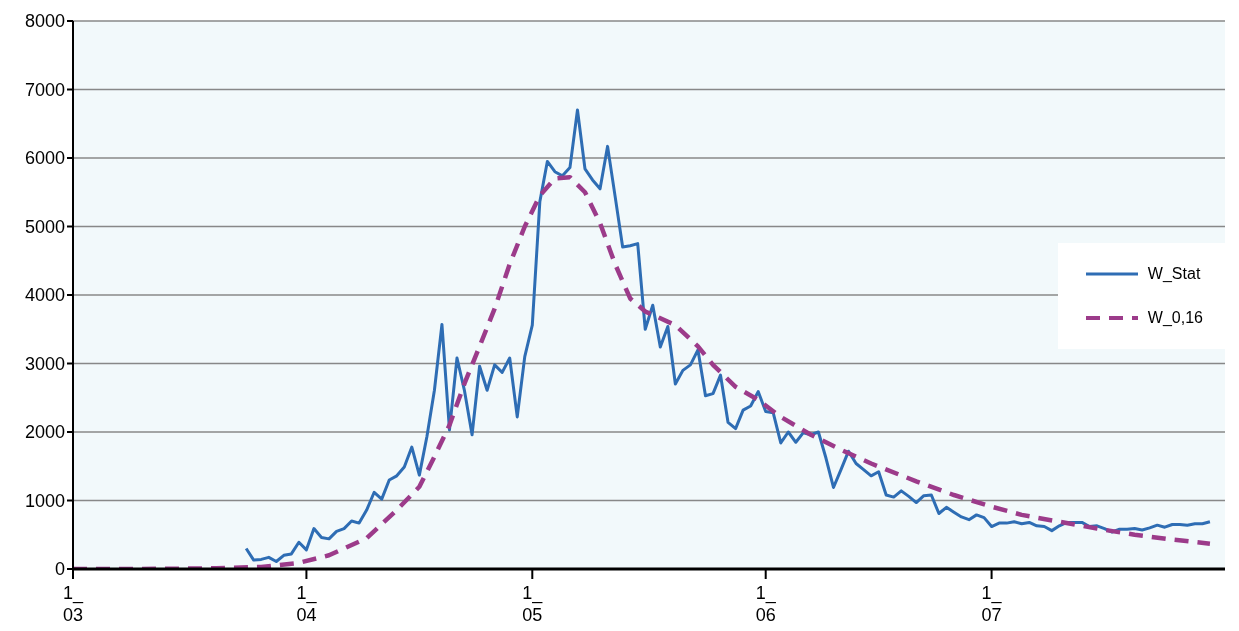 This screenshot has width=1239, height=631. Describe the element at coordinates (44, 21) in the screenshot. I see `y-tick-label: 8000` at that location.